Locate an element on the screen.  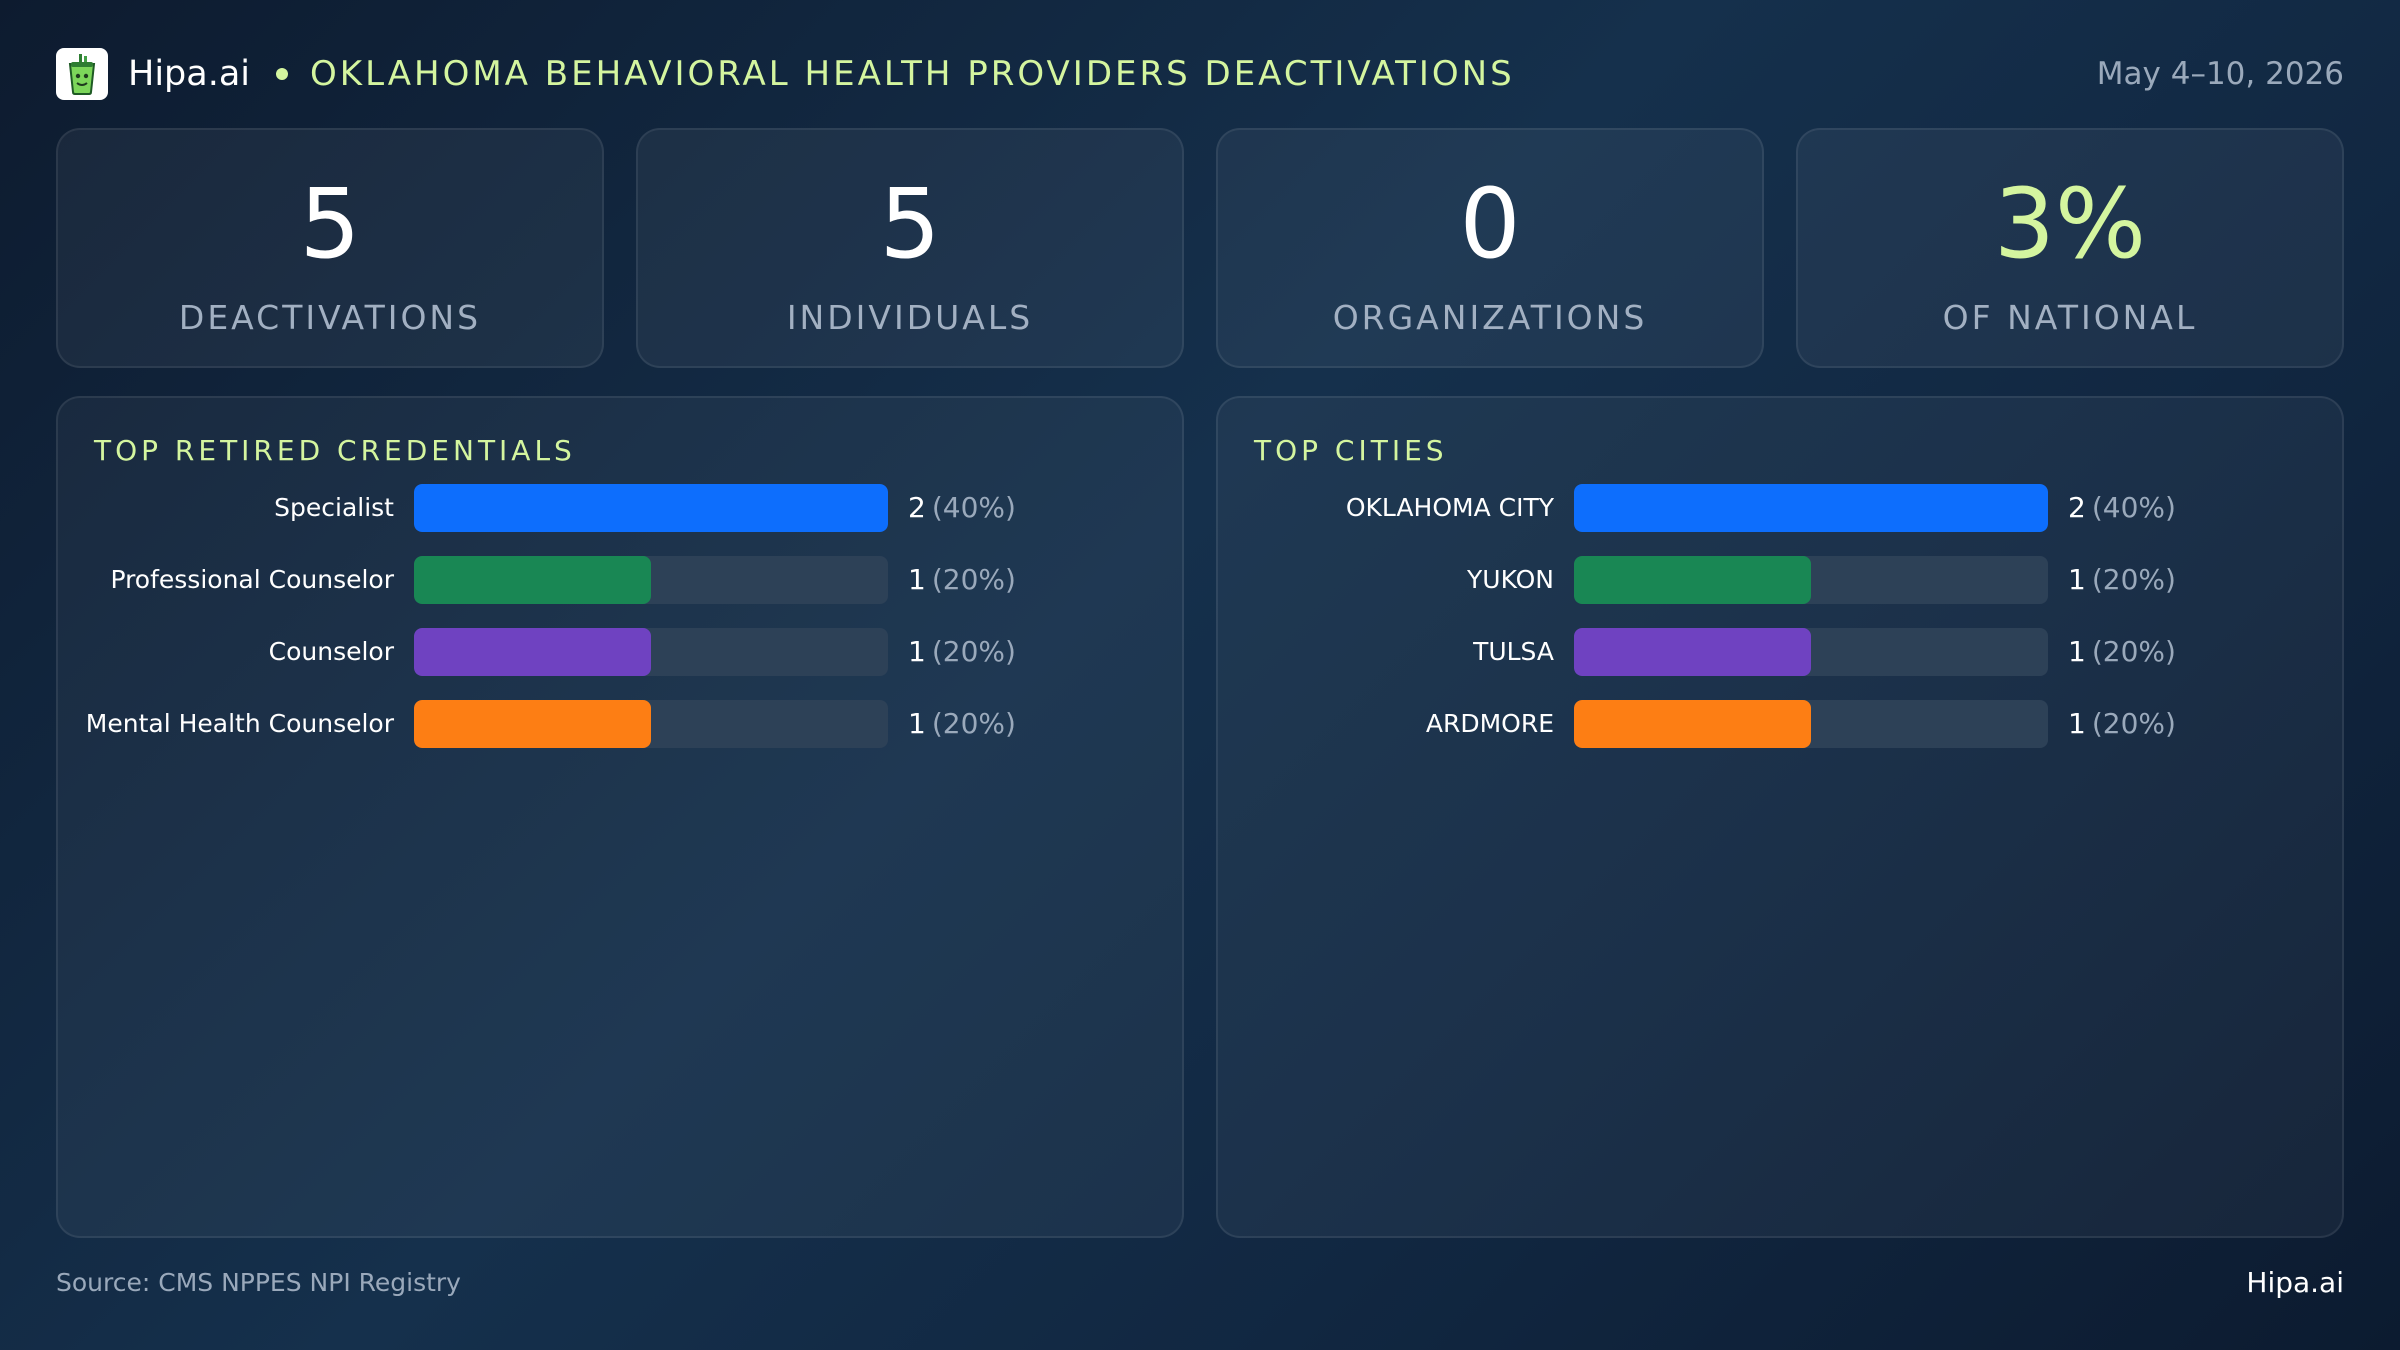
bar-row: TULSA 1 (20%) is located at coordinates (1780, 652).